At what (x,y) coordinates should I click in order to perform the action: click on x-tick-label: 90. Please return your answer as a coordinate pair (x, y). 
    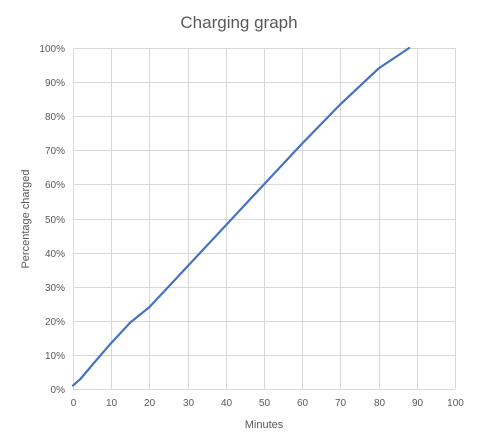
    Looking at the image, I should click on (418, 403).